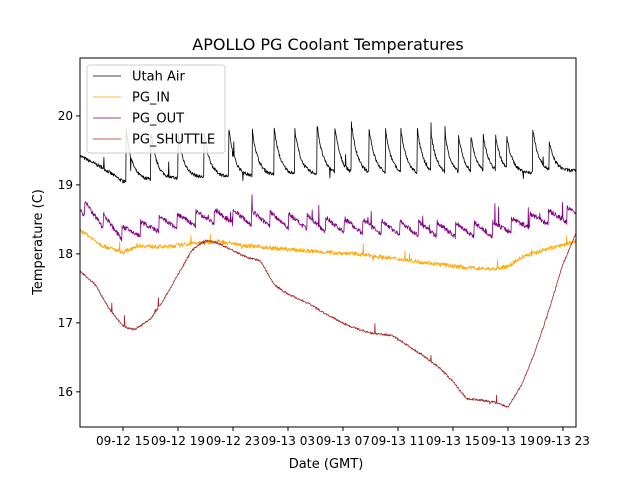  Describe the element at coordinates (173, 140) in the screenshot. I see `legend-label: PG_SHUTTLE` at that location.